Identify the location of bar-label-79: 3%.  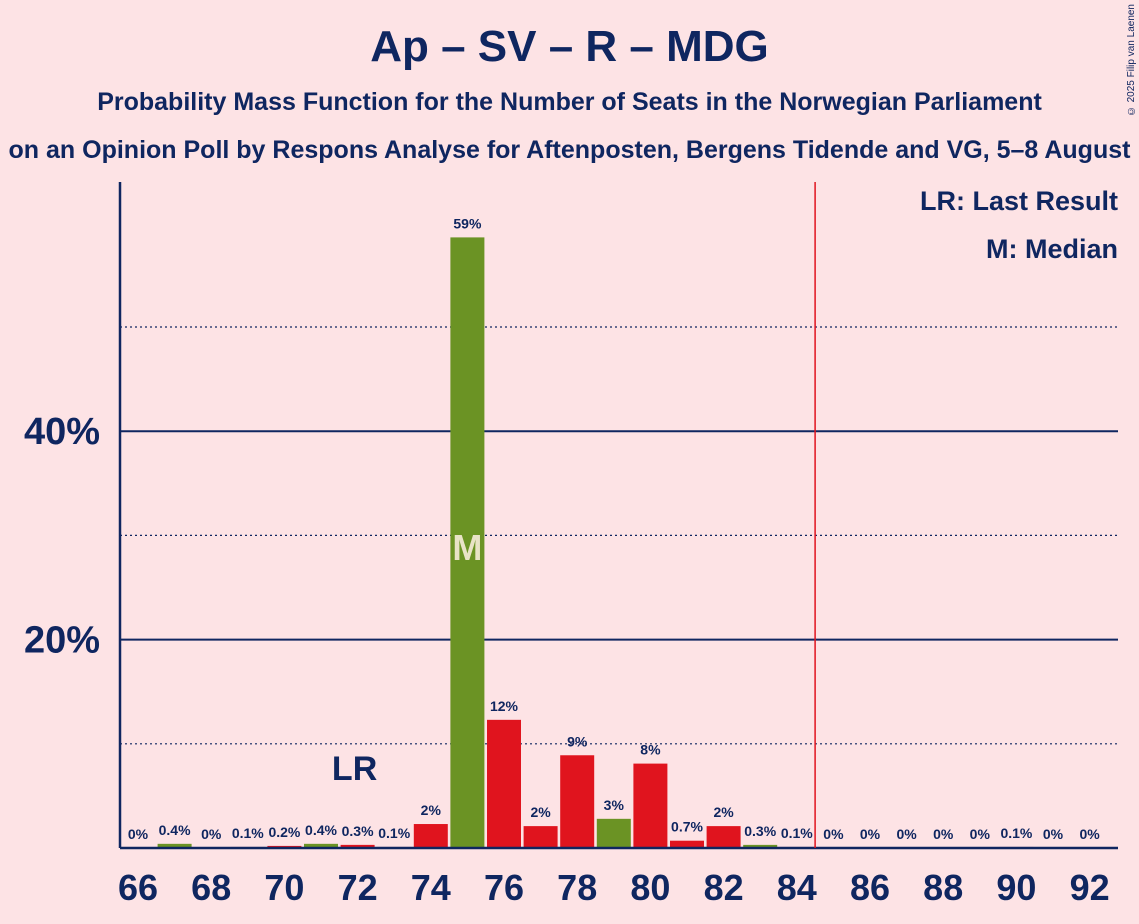
(614, 805).